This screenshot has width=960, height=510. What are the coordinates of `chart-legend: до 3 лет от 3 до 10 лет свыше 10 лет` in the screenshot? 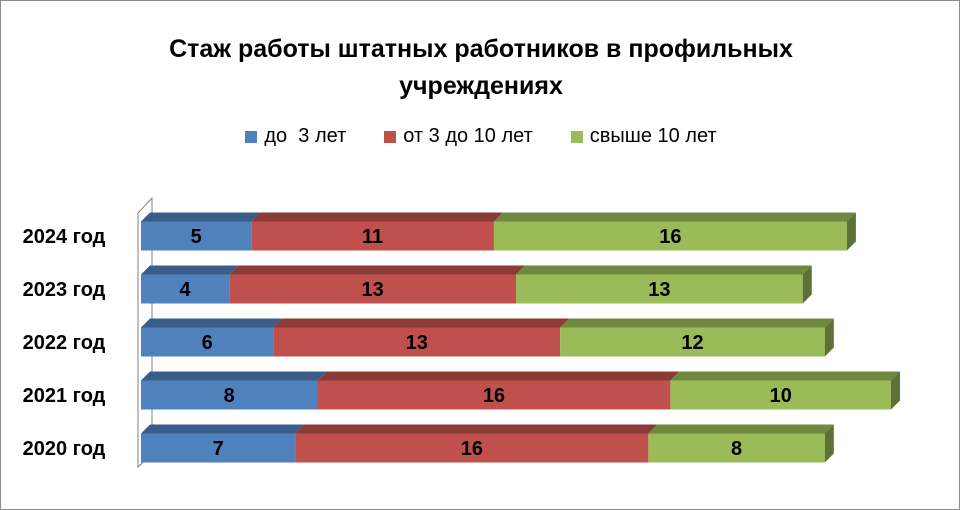 It's located at (480, 136).